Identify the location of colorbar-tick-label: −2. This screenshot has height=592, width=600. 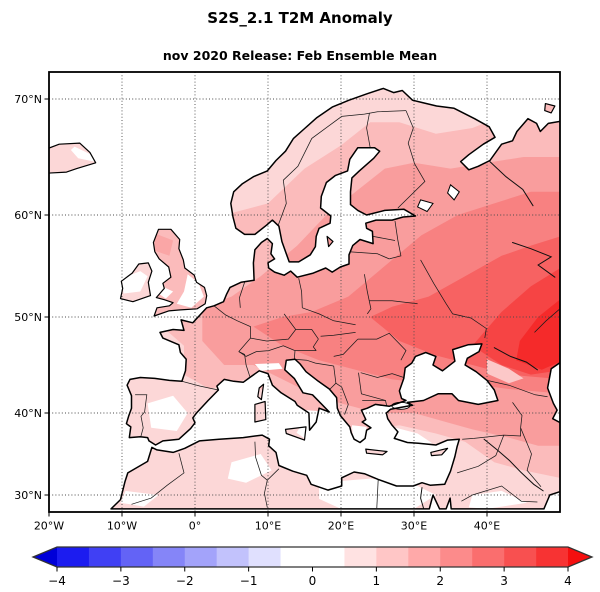
(185, 581).